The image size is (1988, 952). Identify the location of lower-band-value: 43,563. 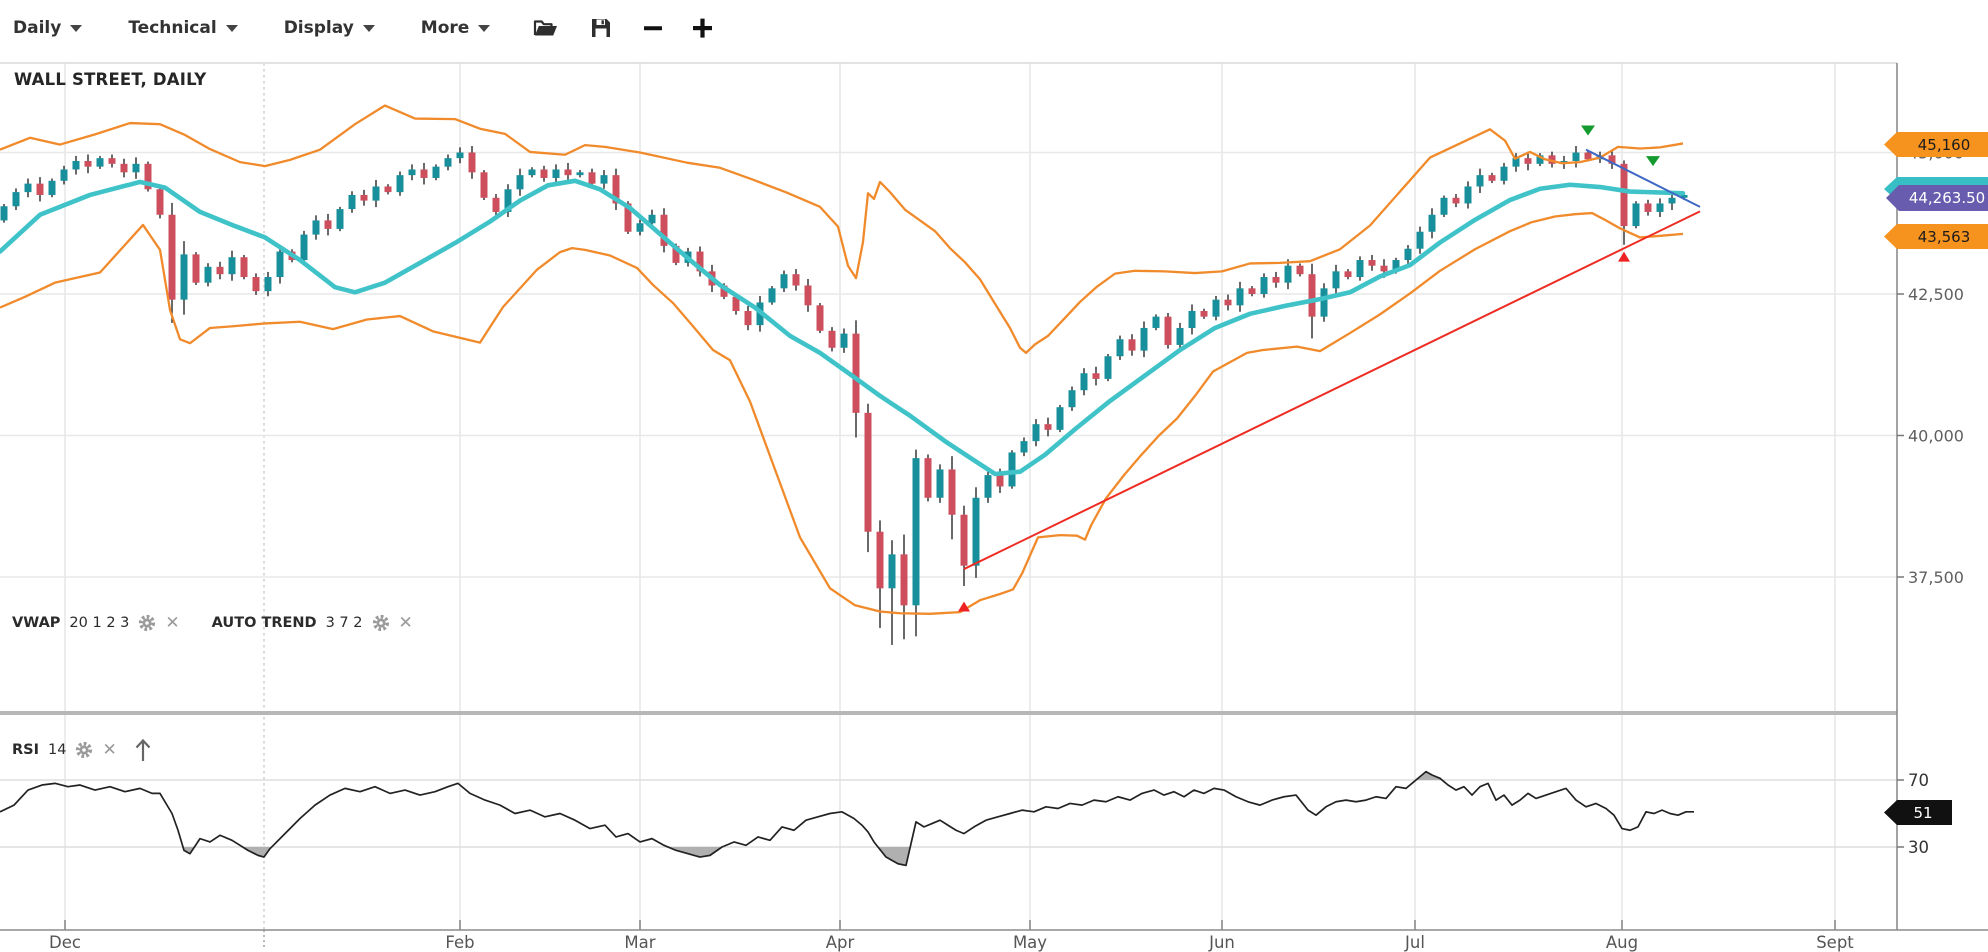
(1944, 236).